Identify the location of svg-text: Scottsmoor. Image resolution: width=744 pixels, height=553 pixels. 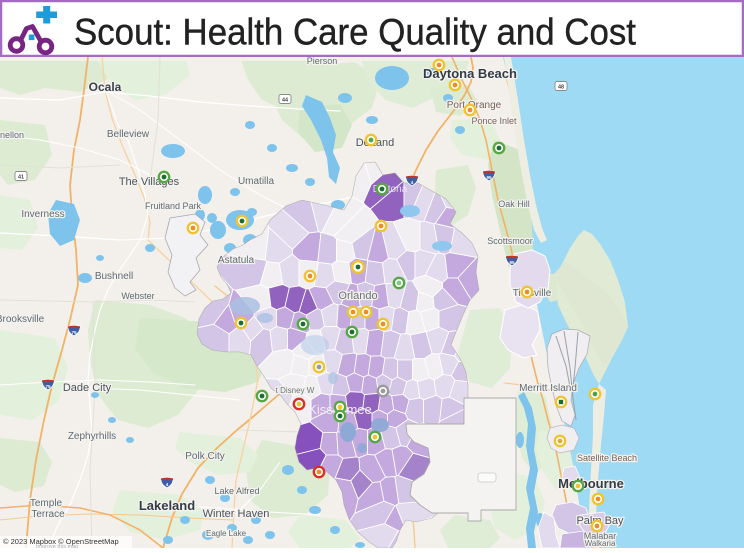
(510, 241).